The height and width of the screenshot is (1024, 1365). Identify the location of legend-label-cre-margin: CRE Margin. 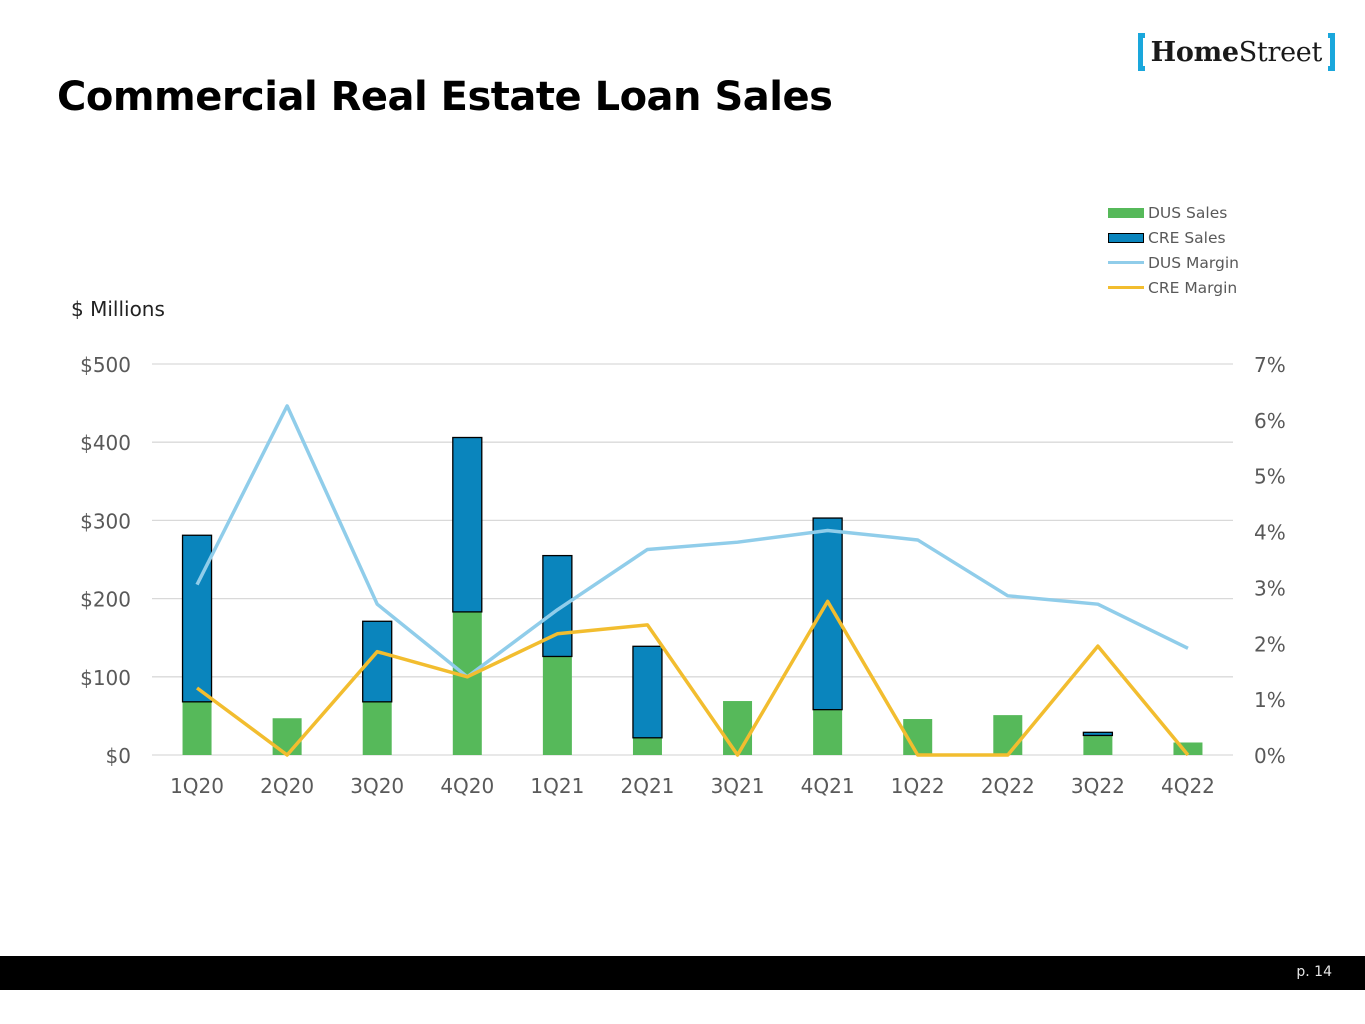
(1193, 287).